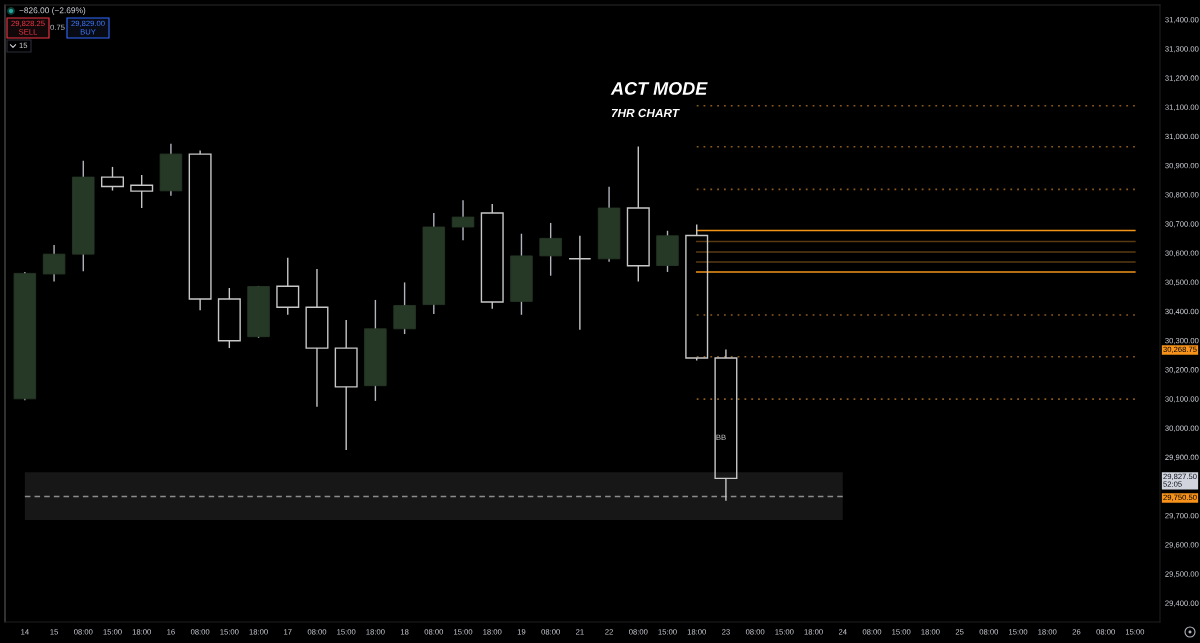 The width and height of the screenshot is (1200, 643). Describe the element at coordinates (52, 11) in the screenshot. I see `annotation: −826.00 (−2.69%)` at that location.